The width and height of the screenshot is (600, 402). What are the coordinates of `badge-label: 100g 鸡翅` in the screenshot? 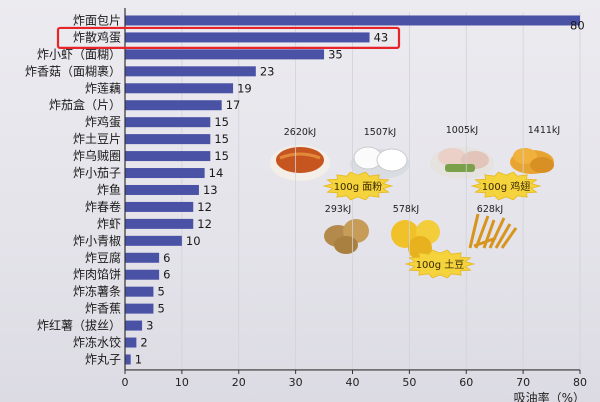 It's located at (506, 186).